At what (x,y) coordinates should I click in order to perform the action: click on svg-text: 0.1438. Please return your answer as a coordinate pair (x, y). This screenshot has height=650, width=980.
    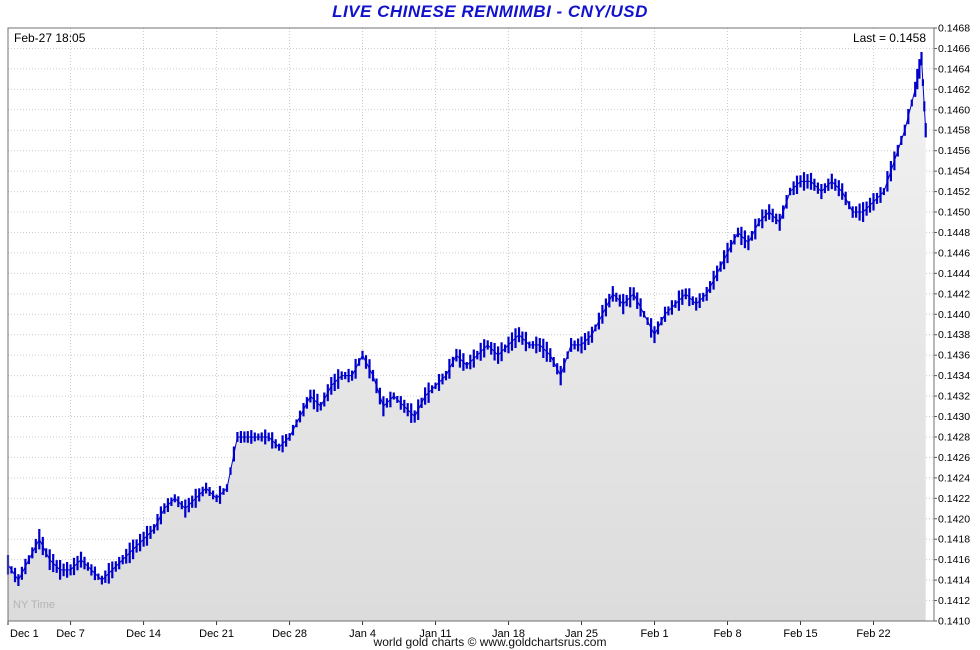
    Looking at the image, I should click on (954, 335).